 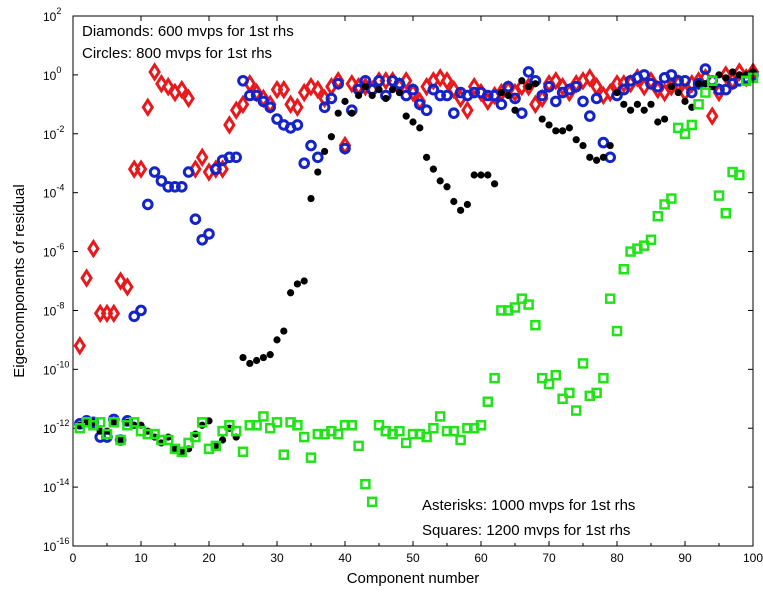 What do you see at coordinates (56, 427) in the screenshot?
I see `y-tick-label: 10⁻¹²` at bounding box center [56, 427].